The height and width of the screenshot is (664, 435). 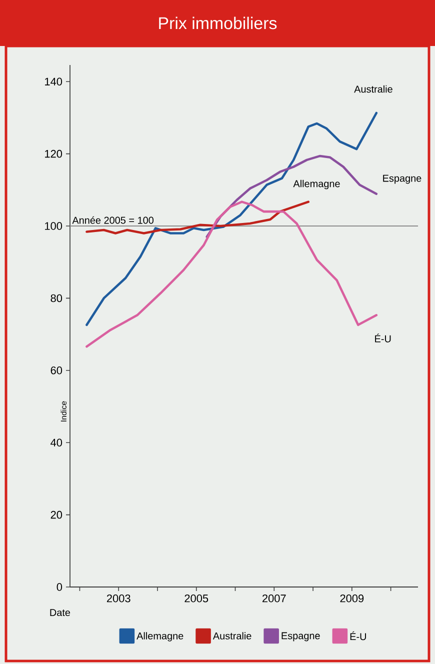 What do you see at coordinates (402, 179) in the screenshot?
I see `annotation: Espagne` at bounding box center [402, 179].